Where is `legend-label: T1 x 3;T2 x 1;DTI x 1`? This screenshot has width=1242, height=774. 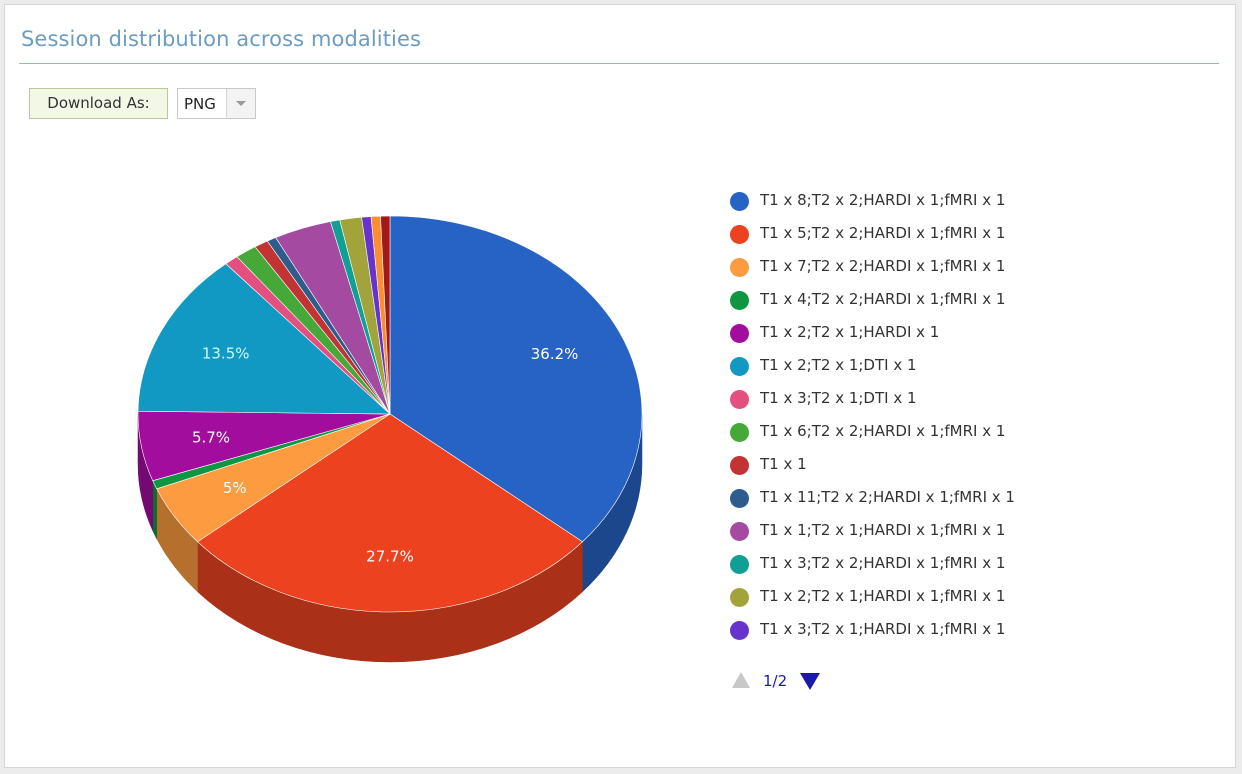
legend-label: T1 x 3;T2 x 1;DTI x 1 is located at coordinates (838, 398).